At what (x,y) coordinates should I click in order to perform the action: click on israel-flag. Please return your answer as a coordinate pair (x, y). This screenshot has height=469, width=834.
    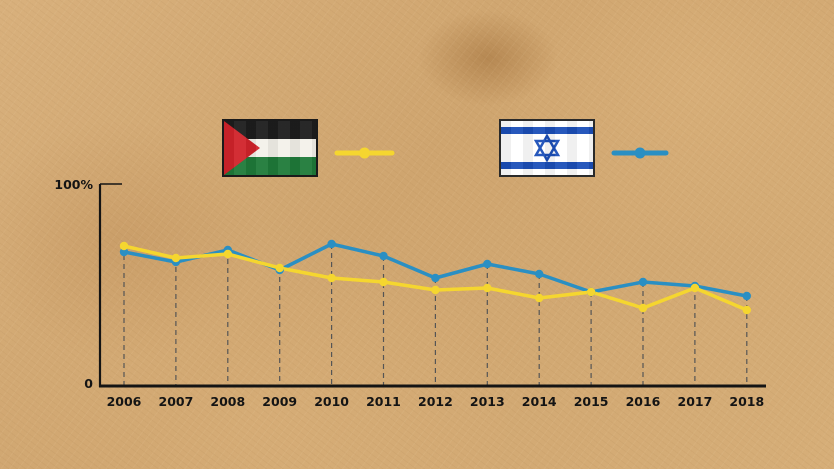
    Looking at the image, I should click on (547, 148).